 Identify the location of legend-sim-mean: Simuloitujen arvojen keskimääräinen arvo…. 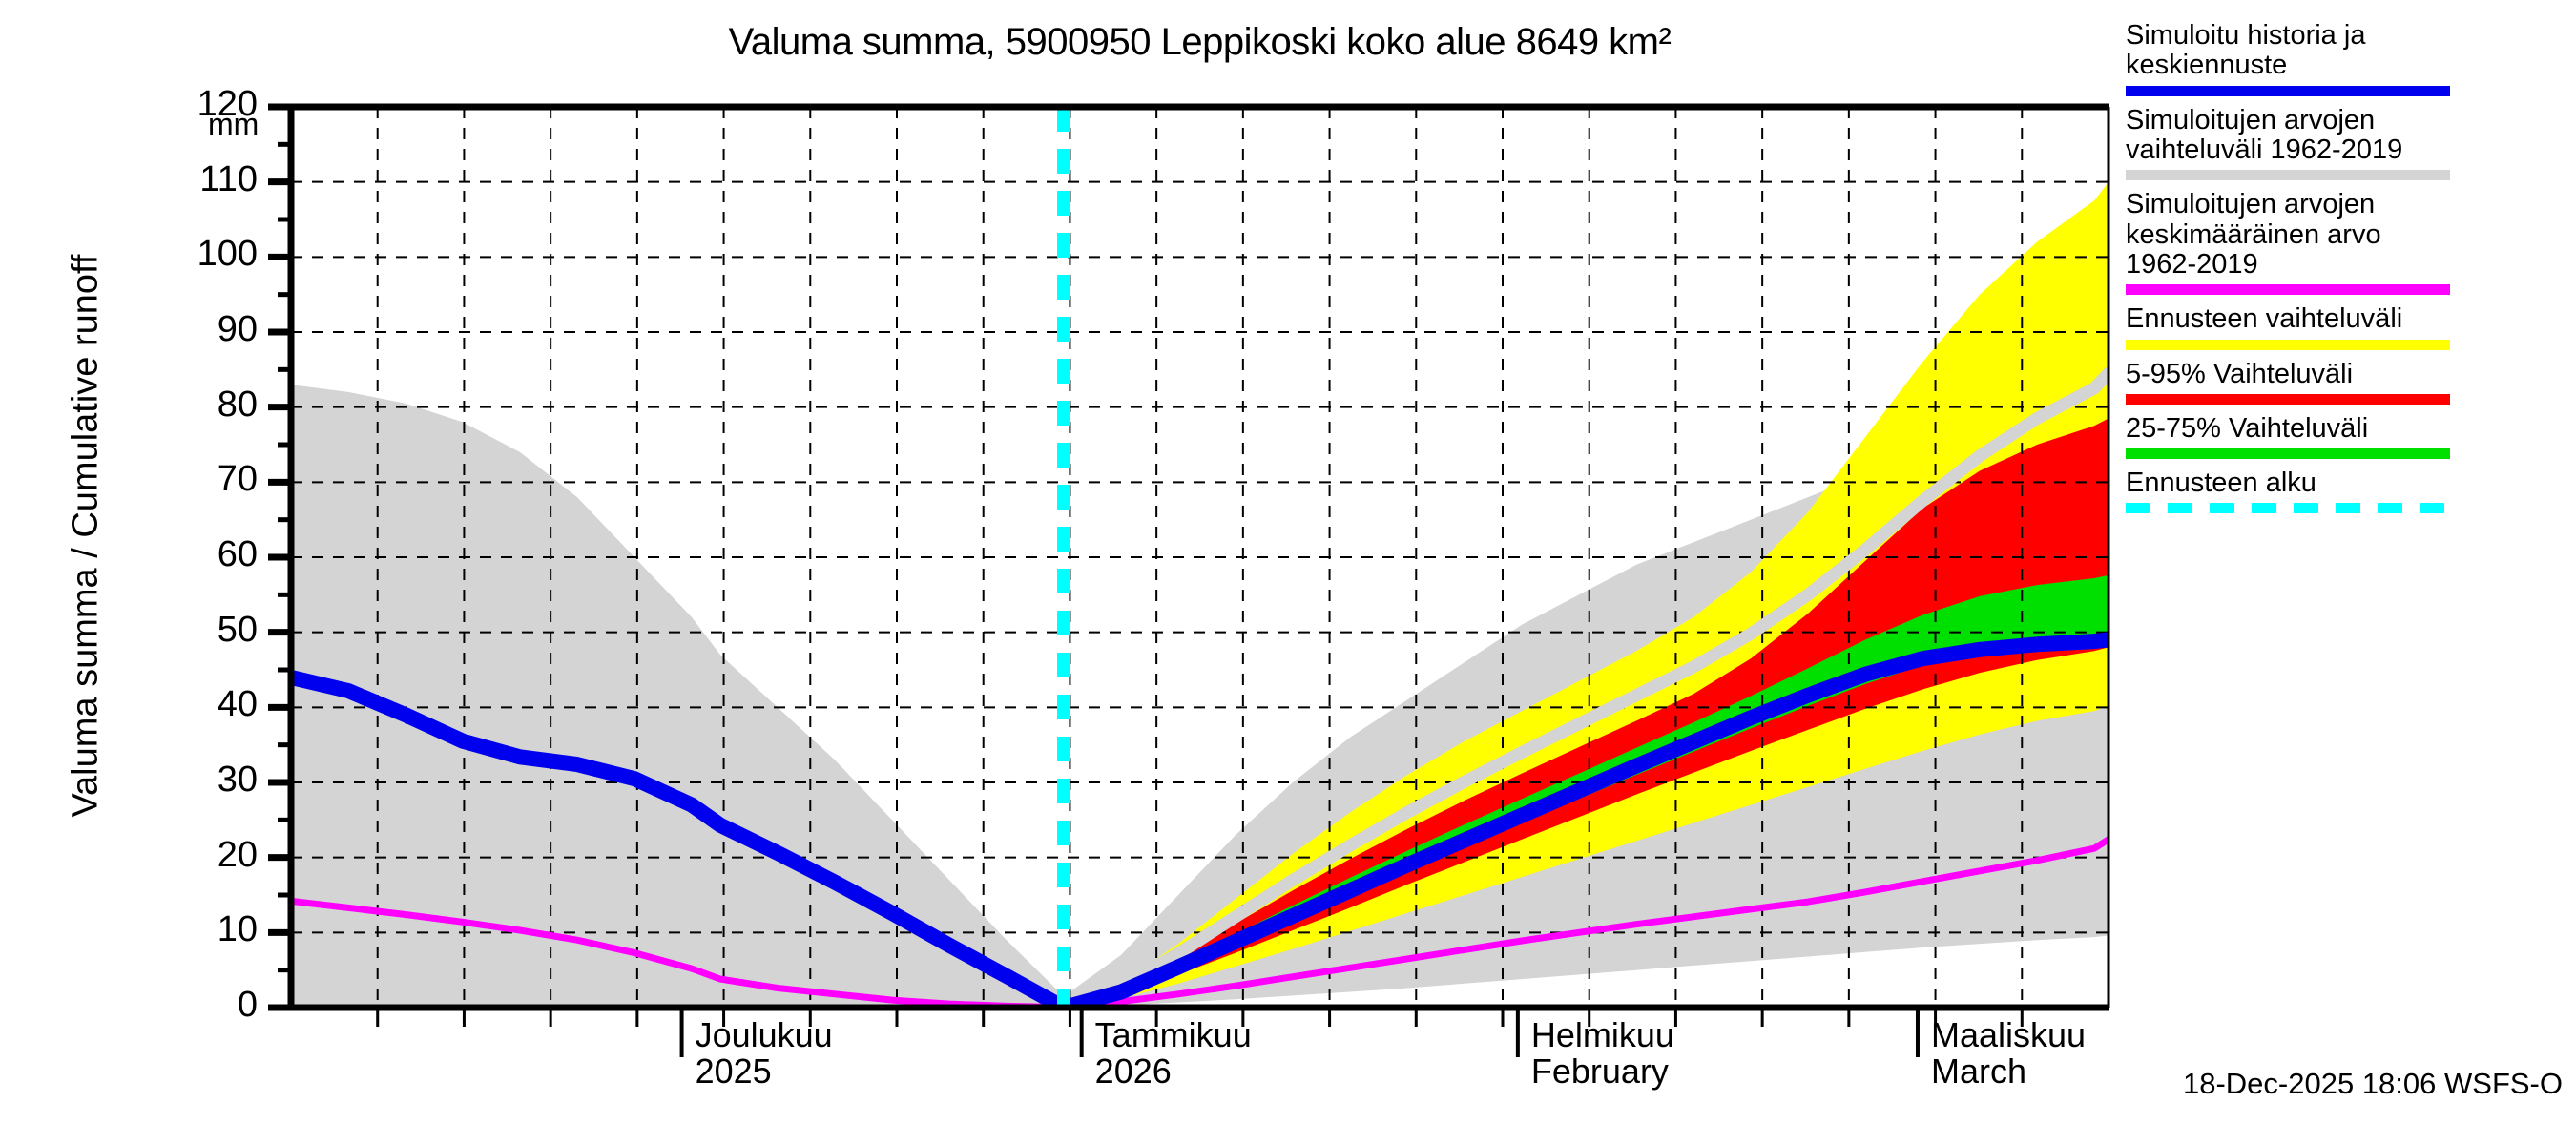
(2350, 242).